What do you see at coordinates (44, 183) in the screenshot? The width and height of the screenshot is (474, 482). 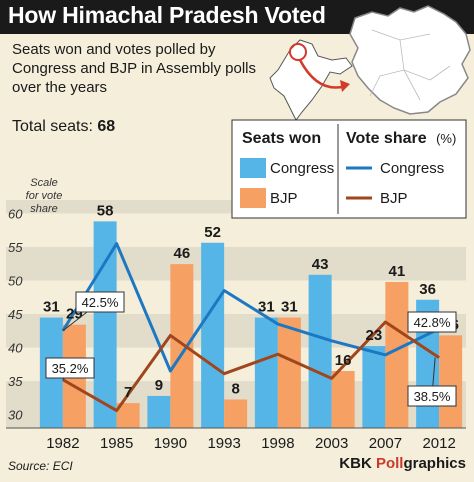 I see `vote-axis-label: Scale` at bounding box center [44, 183].